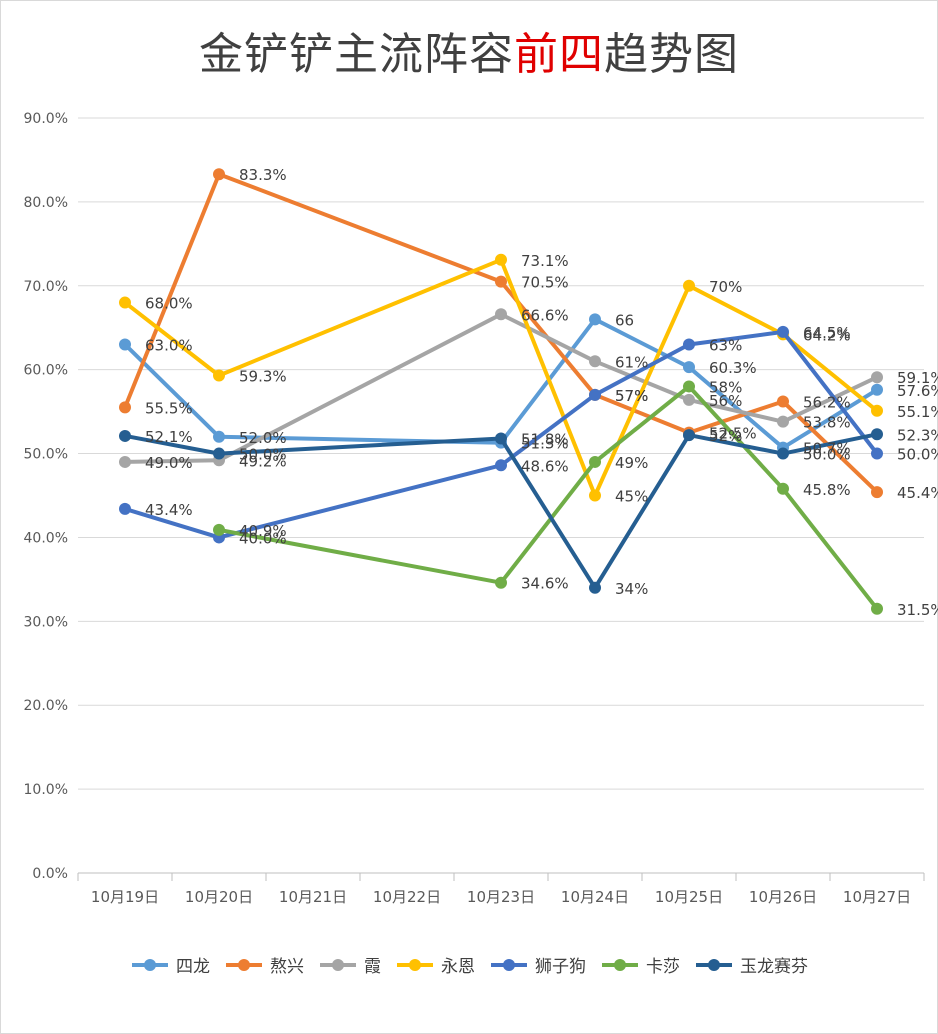 The width and height of the screenshot is (938, 1034). Describe the element at coordinates (560, 967) in the screenshot. I see `legend-label: 狮子狗` at that location.